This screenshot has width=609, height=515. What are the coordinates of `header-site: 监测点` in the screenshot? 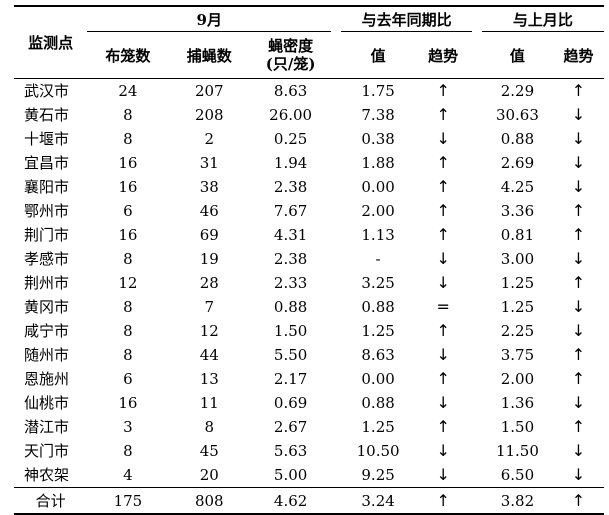 It's located at (51, 42).